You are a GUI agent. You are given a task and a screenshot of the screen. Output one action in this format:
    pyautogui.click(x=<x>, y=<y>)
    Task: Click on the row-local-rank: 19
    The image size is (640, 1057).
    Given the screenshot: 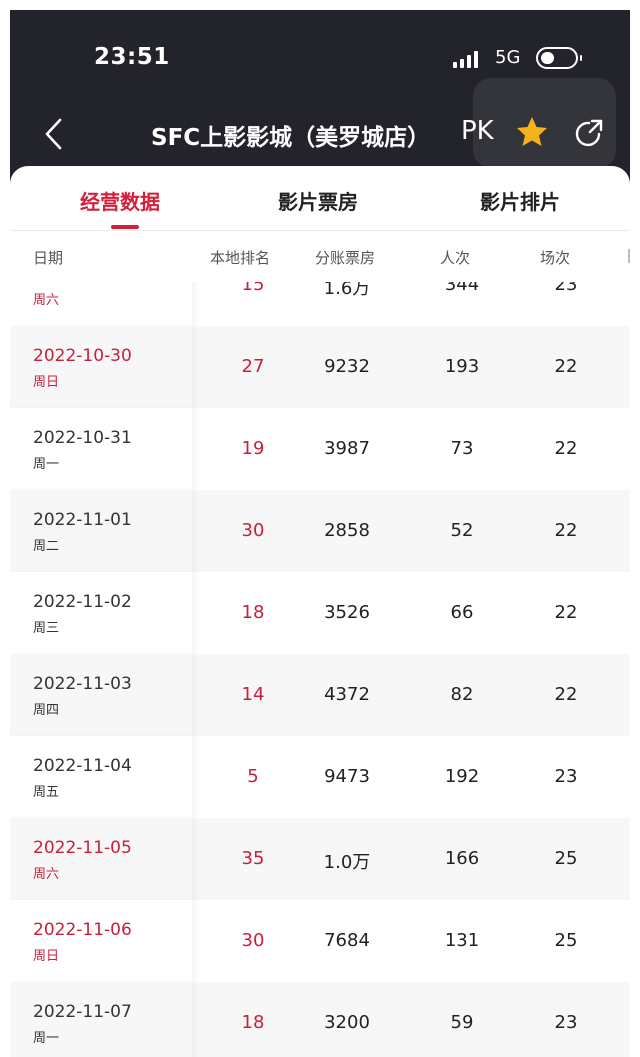 What is the action you would take?
    pyautogui.click(x=253, y=448)
    